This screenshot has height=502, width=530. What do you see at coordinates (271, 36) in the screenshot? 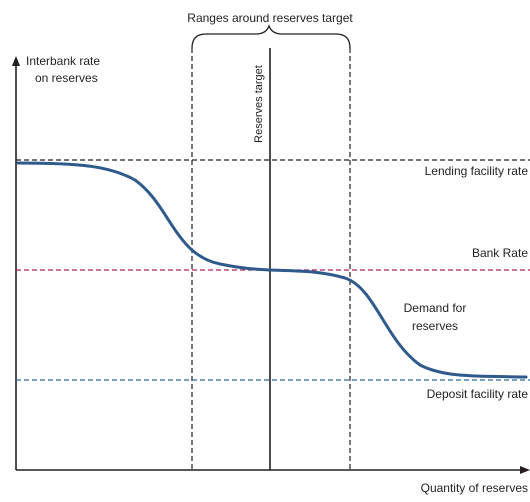
I see `range-brace` at bounding box center [271, 36].